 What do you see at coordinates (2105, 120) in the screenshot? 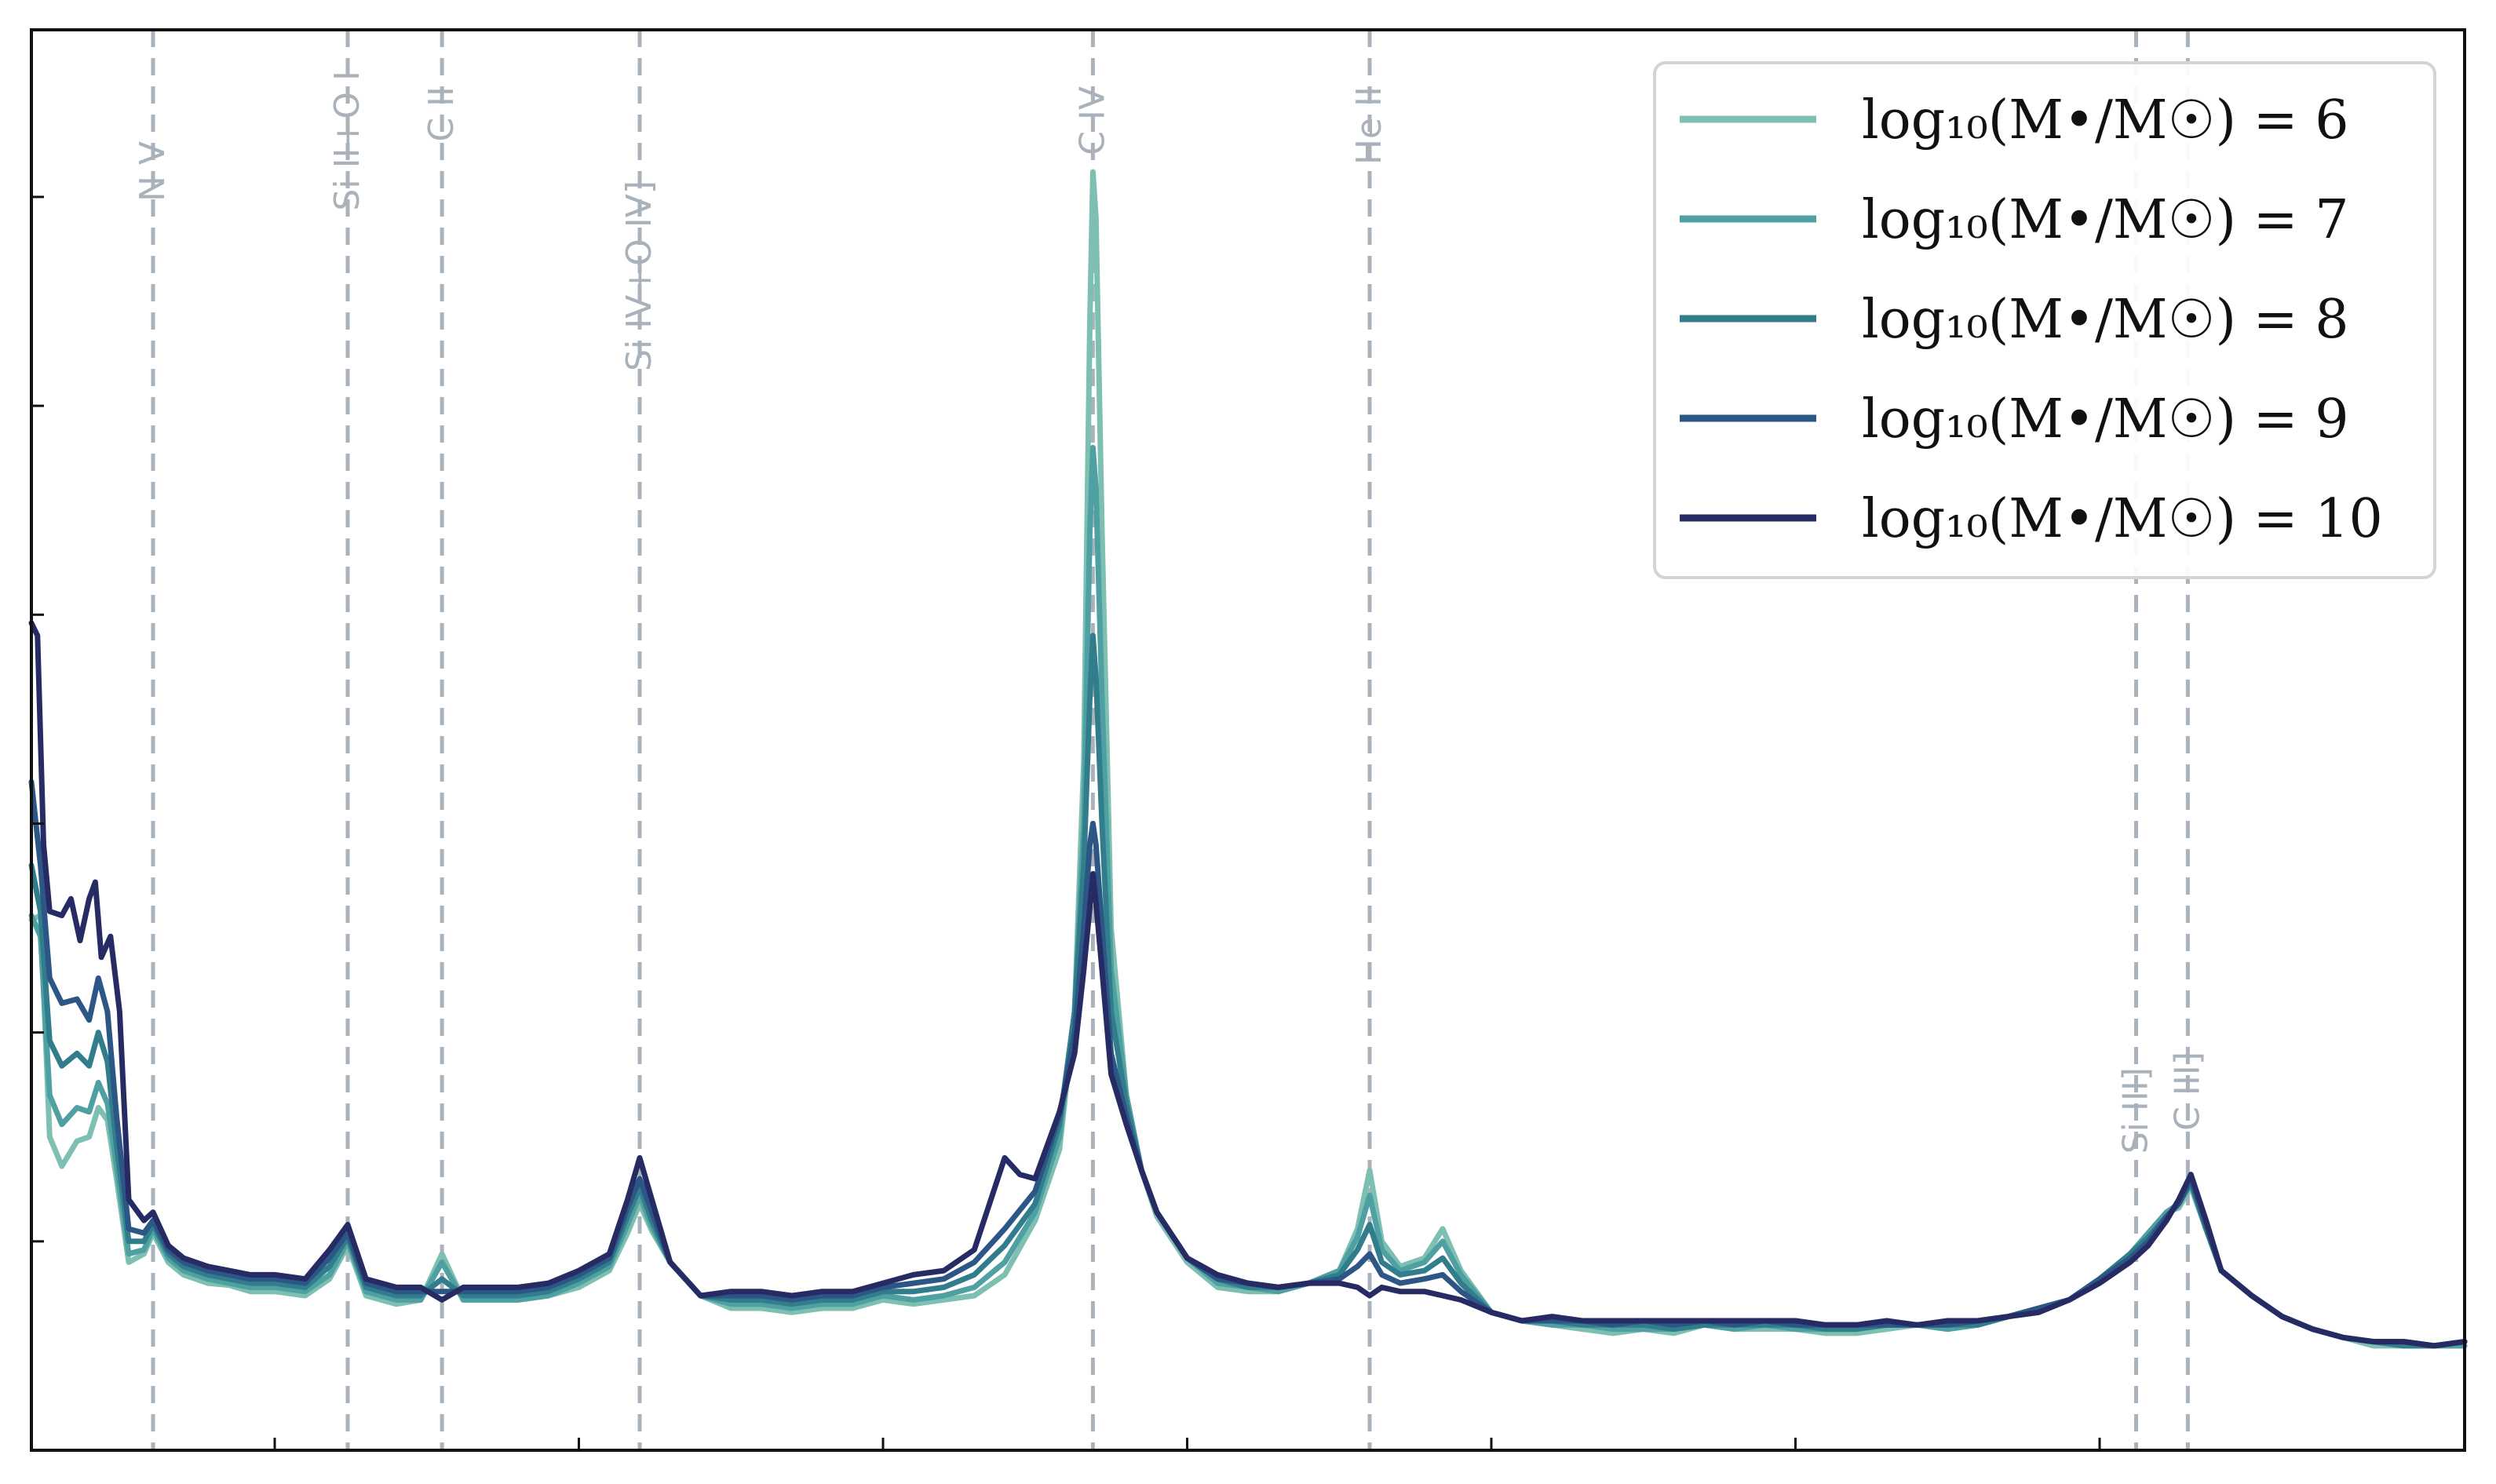
I see `legend-label: log₁₀(M•/M☉) = 6` at bounding box center [2105, 120].